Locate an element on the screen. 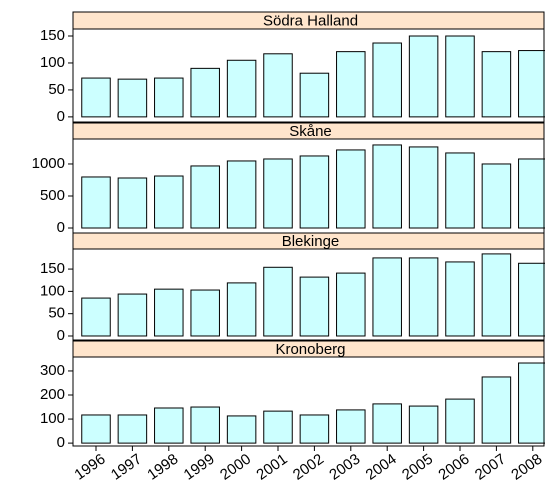 Image resolution: width=545 pixels, height=491 pixels. x-tick-label: 2000 is located at coordinates (235, 467).